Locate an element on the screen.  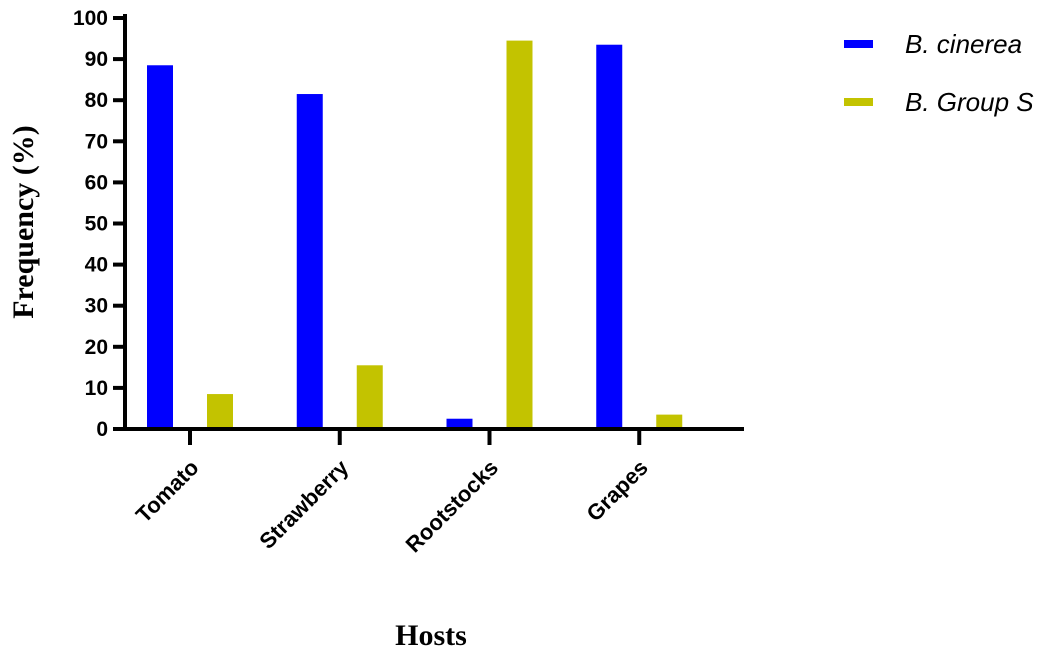
y-tick-label: 90 is located at coordinates (96, 59).